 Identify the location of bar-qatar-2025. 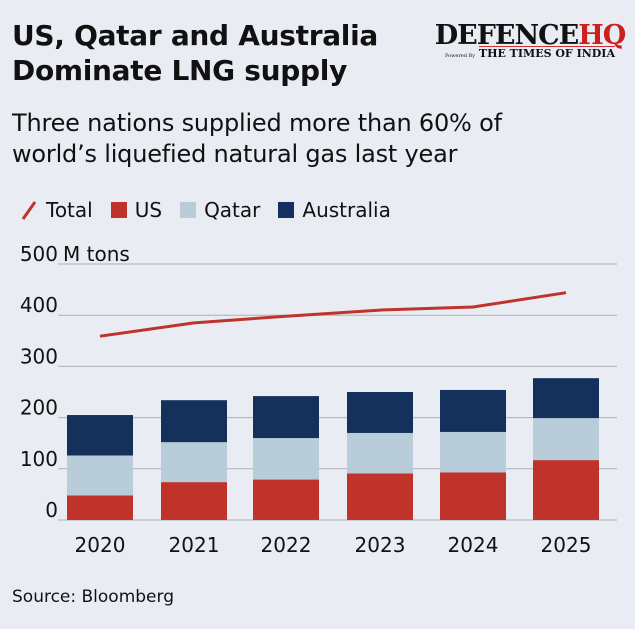
(566, 439).